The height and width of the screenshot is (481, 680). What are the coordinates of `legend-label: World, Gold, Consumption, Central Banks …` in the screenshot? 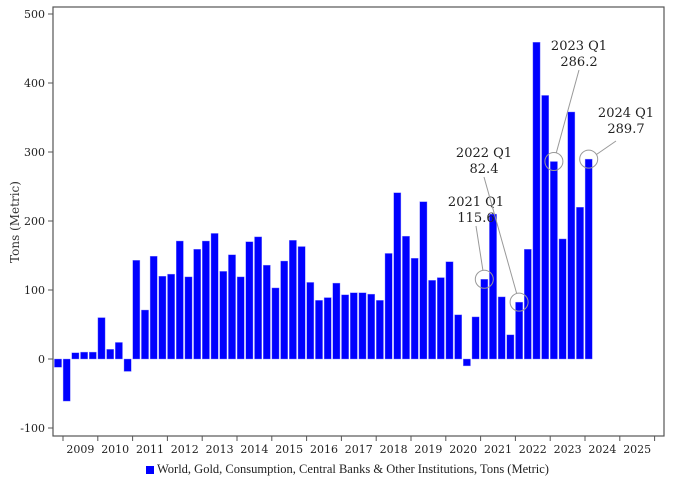 It's located at (353, 469).